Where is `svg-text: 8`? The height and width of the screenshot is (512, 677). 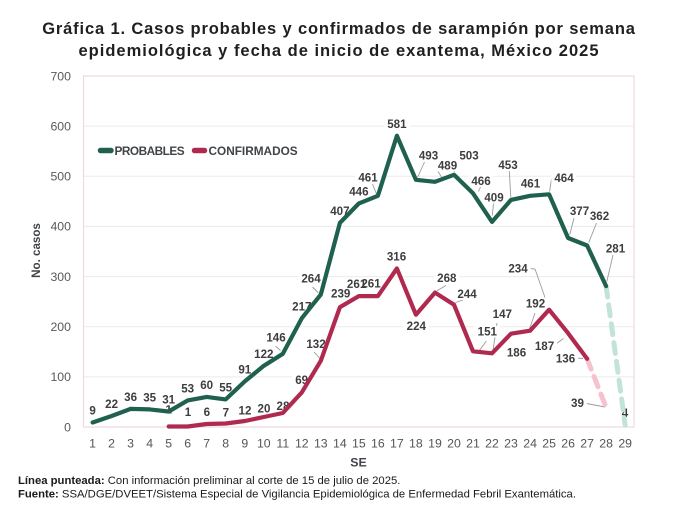
svg-text: 8 is located at coordinates (225, 444).